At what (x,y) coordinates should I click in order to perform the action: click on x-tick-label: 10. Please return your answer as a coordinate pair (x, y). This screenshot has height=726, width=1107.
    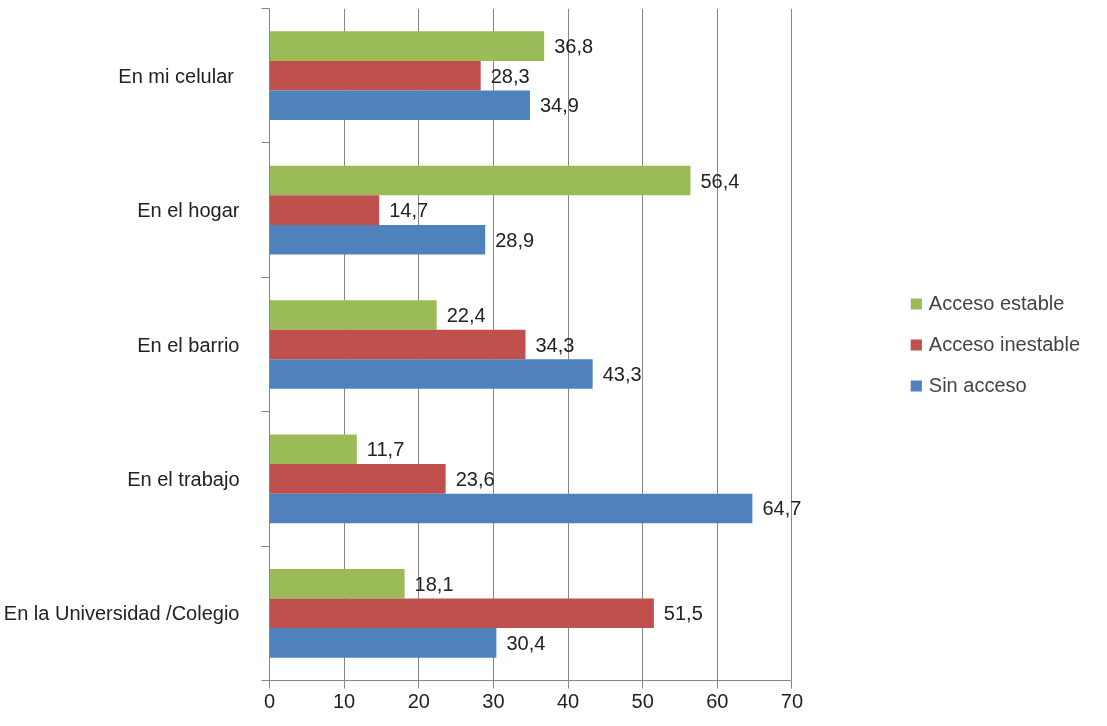
    Looking at the image, I should click on (344, 700).